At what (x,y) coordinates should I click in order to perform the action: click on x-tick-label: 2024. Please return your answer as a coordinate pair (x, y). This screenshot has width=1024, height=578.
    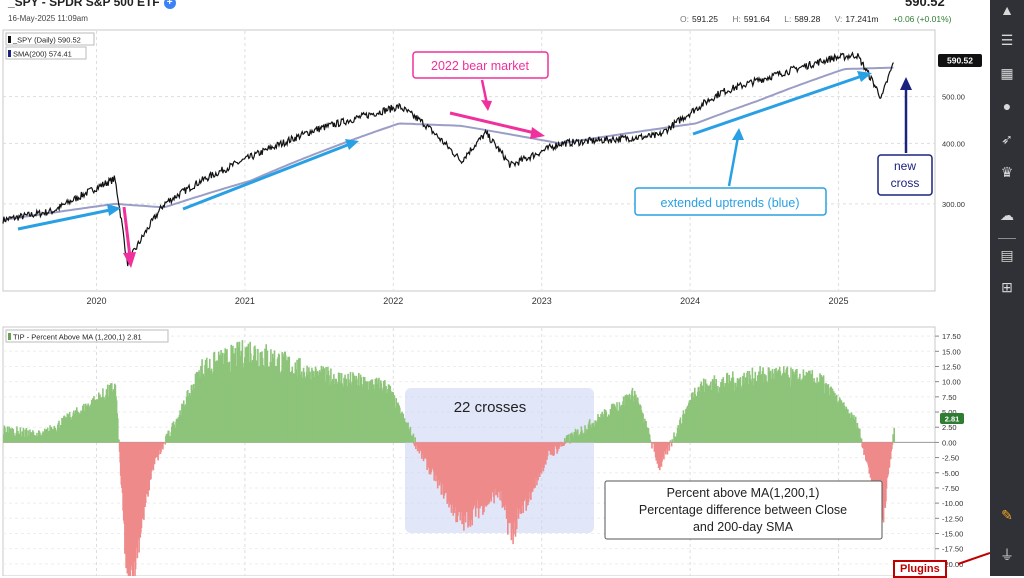
    Looking at the image, I should click on (690, 301).